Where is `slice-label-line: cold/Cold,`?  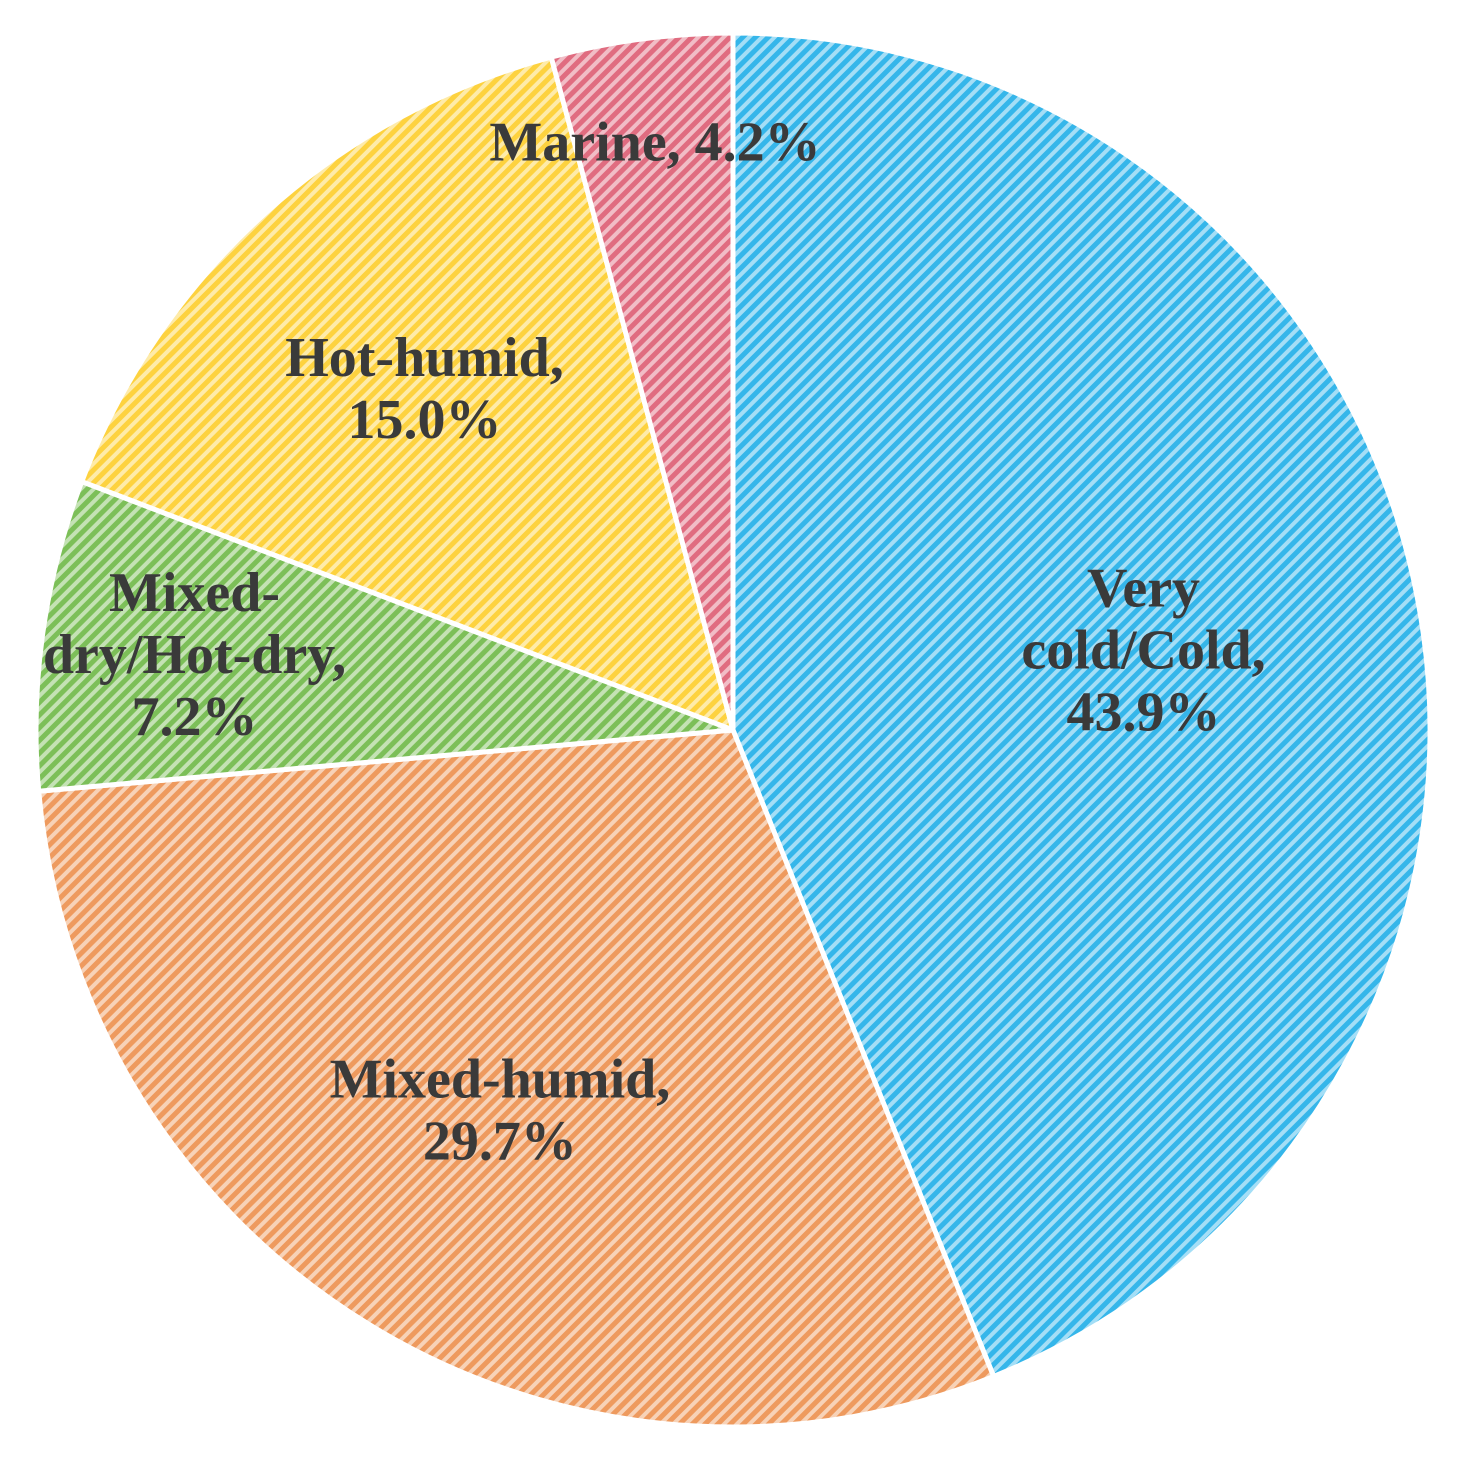 slice-label-line: cold/Cold, is located at coordinates (1143, 650).